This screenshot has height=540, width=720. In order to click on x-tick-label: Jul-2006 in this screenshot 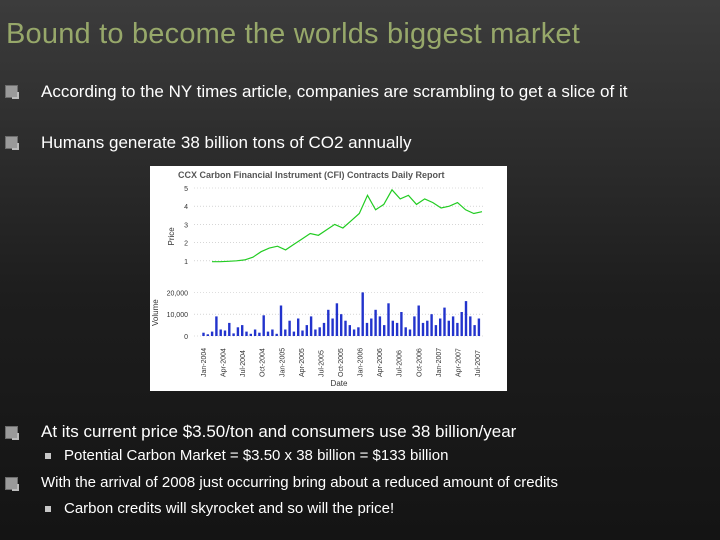, I will do `click(400, 363)`.